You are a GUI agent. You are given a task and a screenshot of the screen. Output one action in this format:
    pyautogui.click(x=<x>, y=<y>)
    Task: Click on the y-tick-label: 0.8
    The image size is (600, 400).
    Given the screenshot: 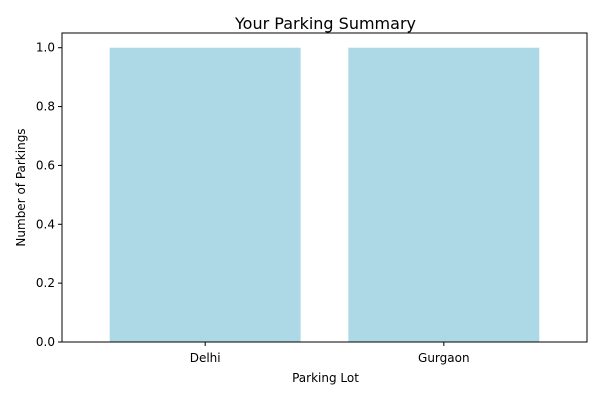 What is the action you would take?
    pyautogui.click(x=45, y=107)
    